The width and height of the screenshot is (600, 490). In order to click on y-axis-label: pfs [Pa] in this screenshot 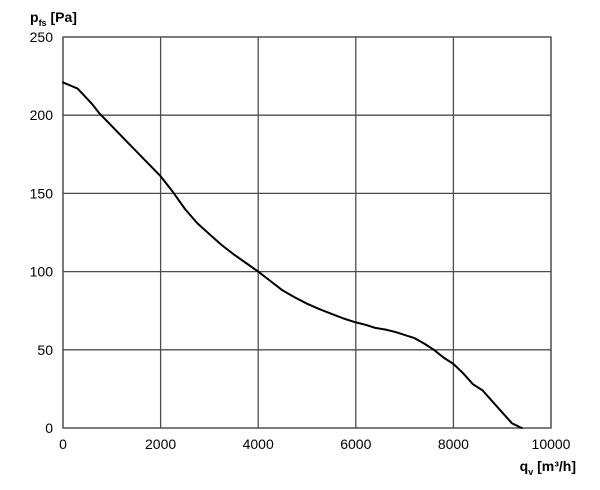, I will do `click(53, 18)`.